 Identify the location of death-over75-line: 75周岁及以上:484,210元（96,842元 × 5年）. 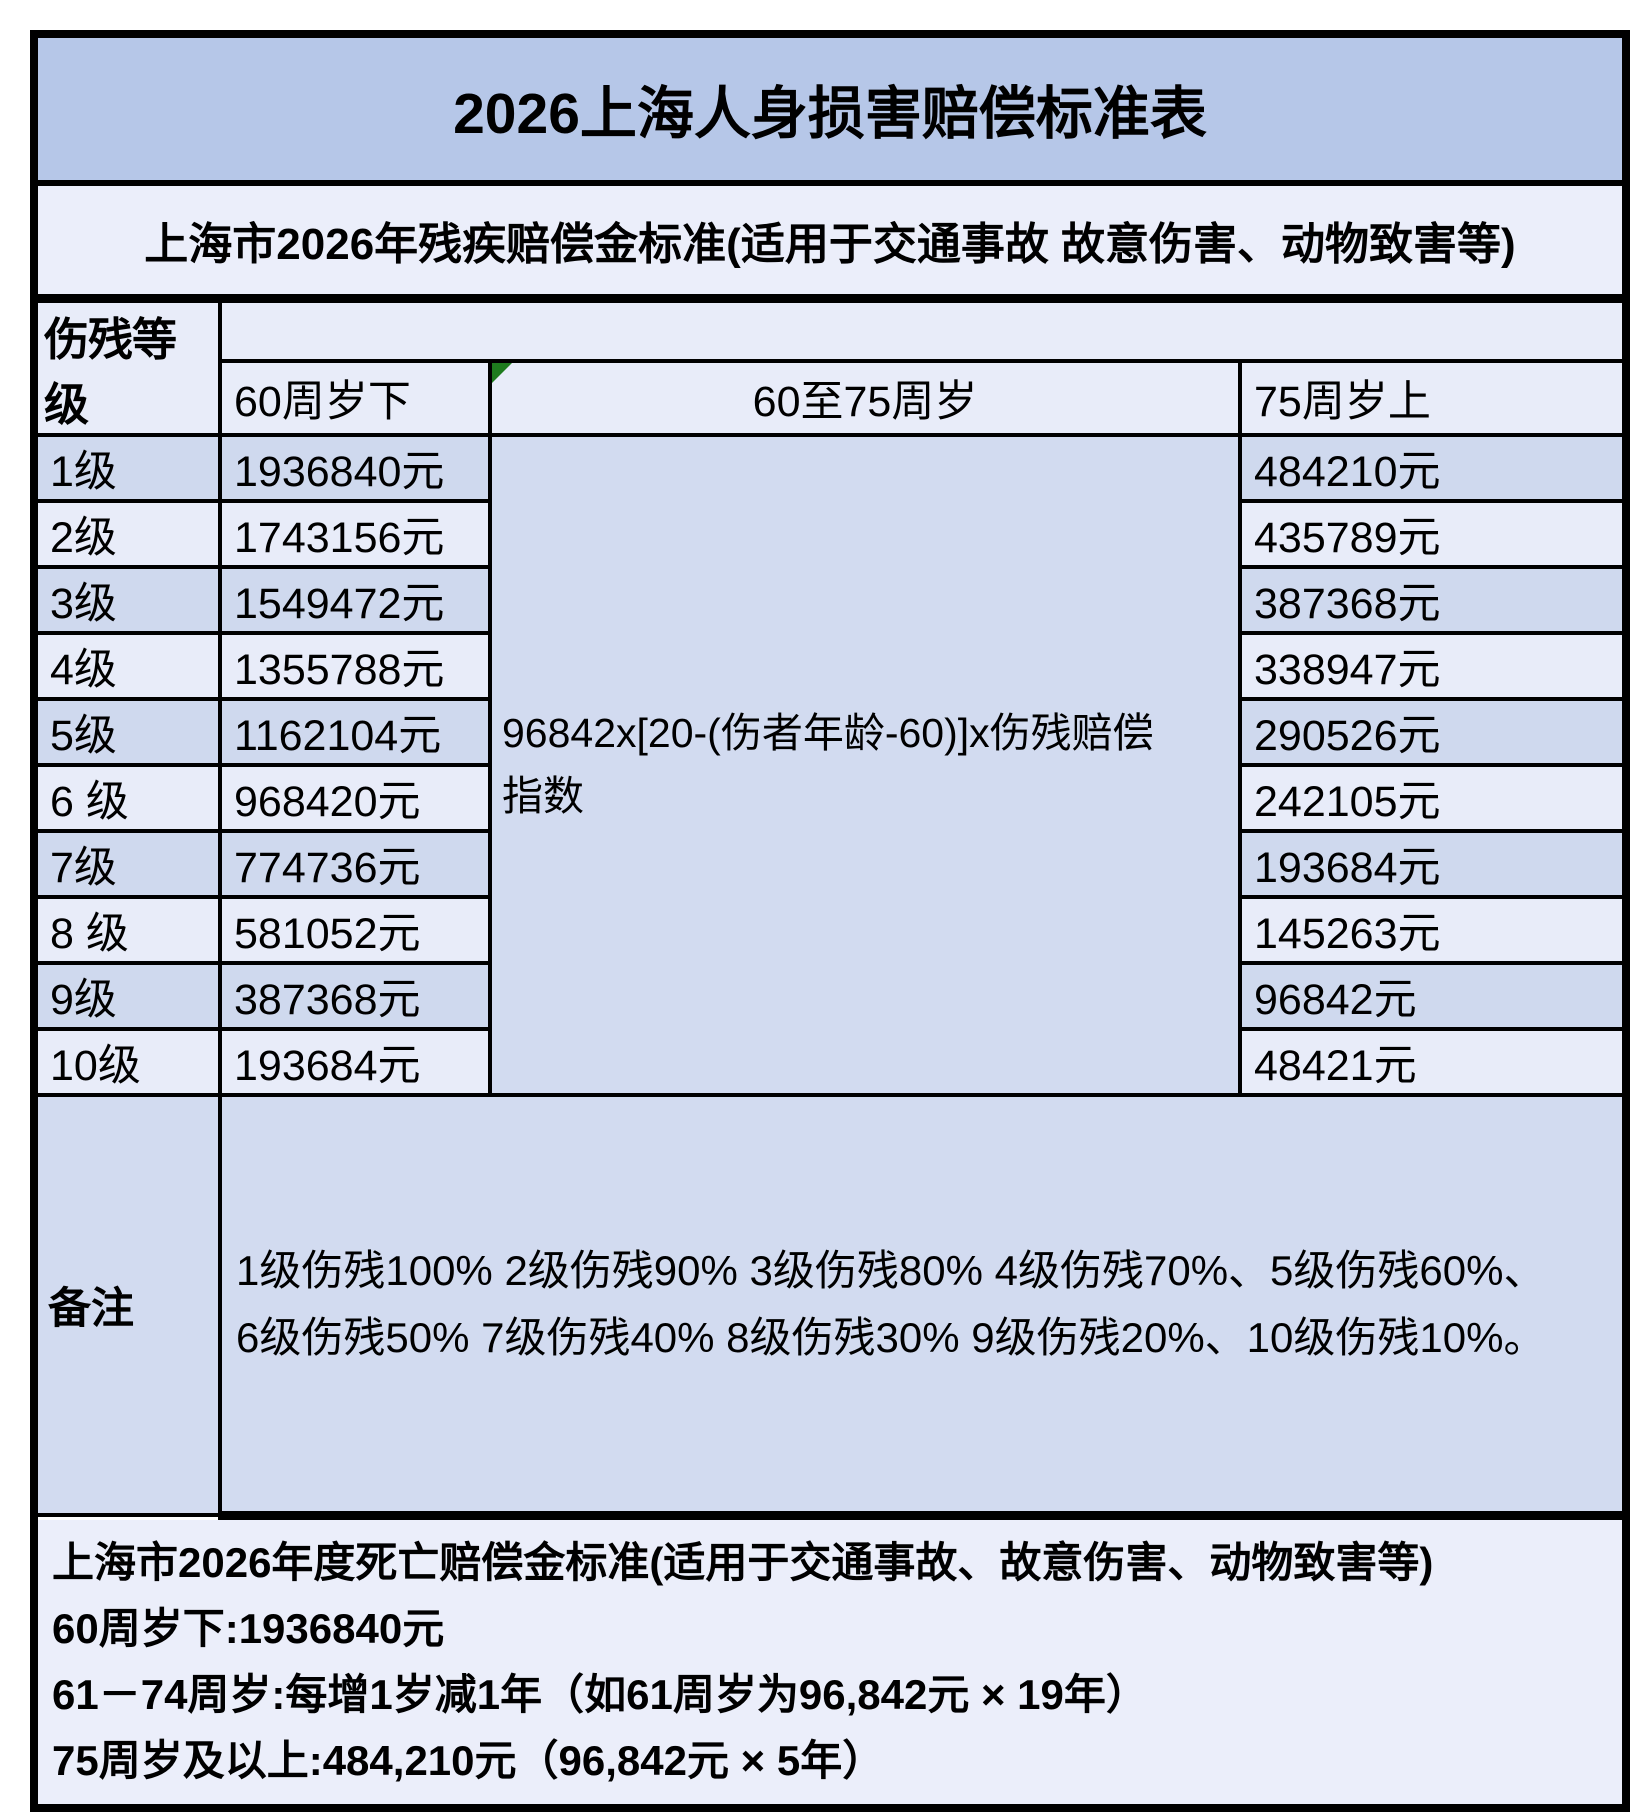
(468, 1760).